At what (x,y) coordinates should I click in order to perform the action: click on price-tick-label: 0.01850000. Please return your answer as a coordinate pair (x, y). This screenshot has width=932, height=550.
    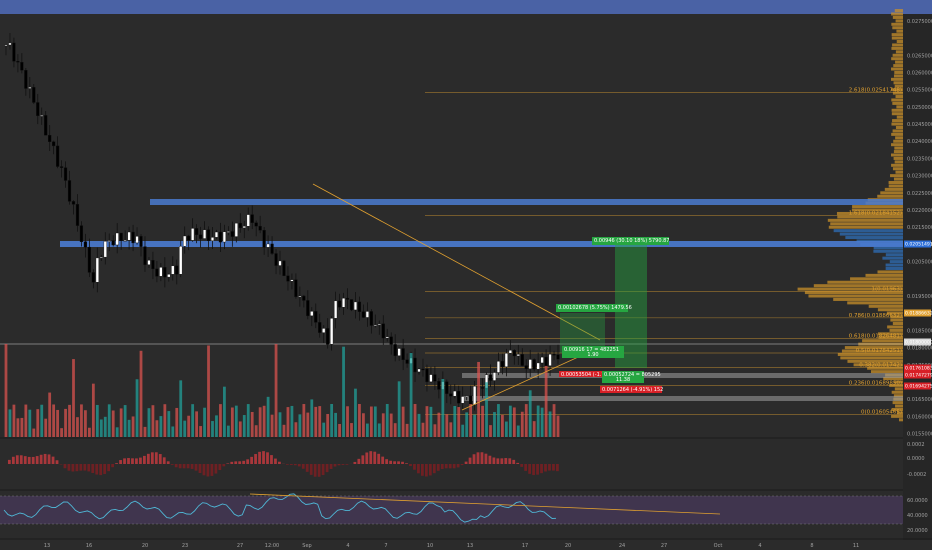
    Looking at the image, I should click on (919, 331).